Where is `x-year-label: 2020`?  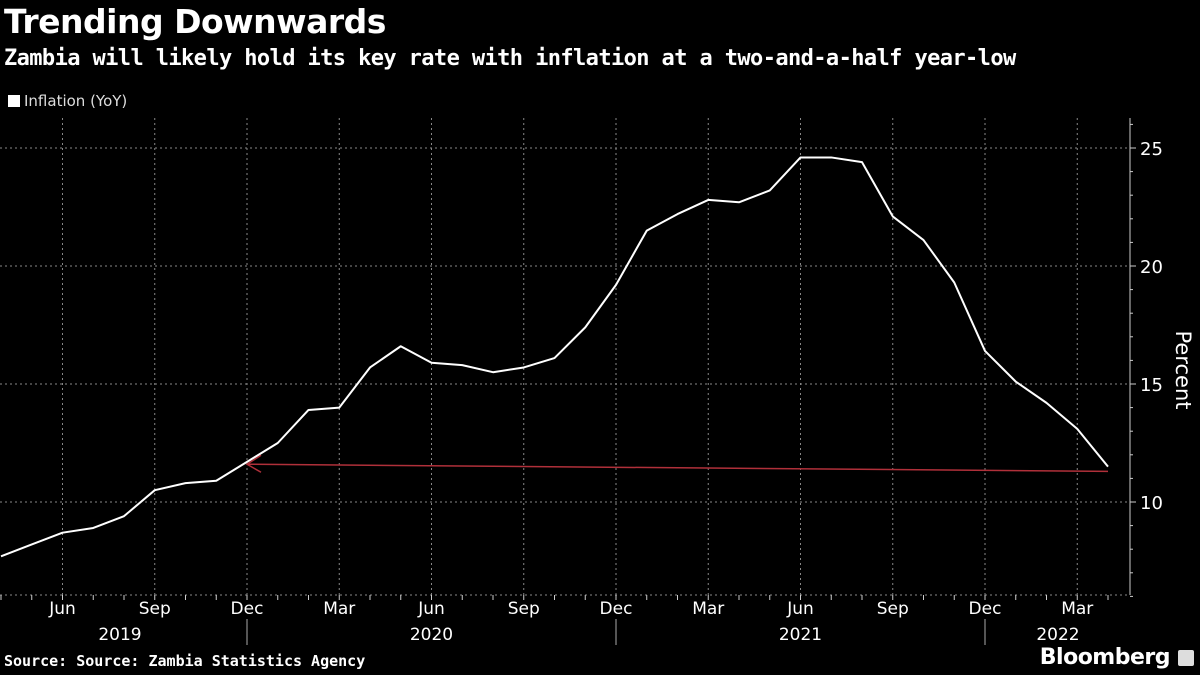
x-year-label: 2020 is located at coordinates (431, 635).